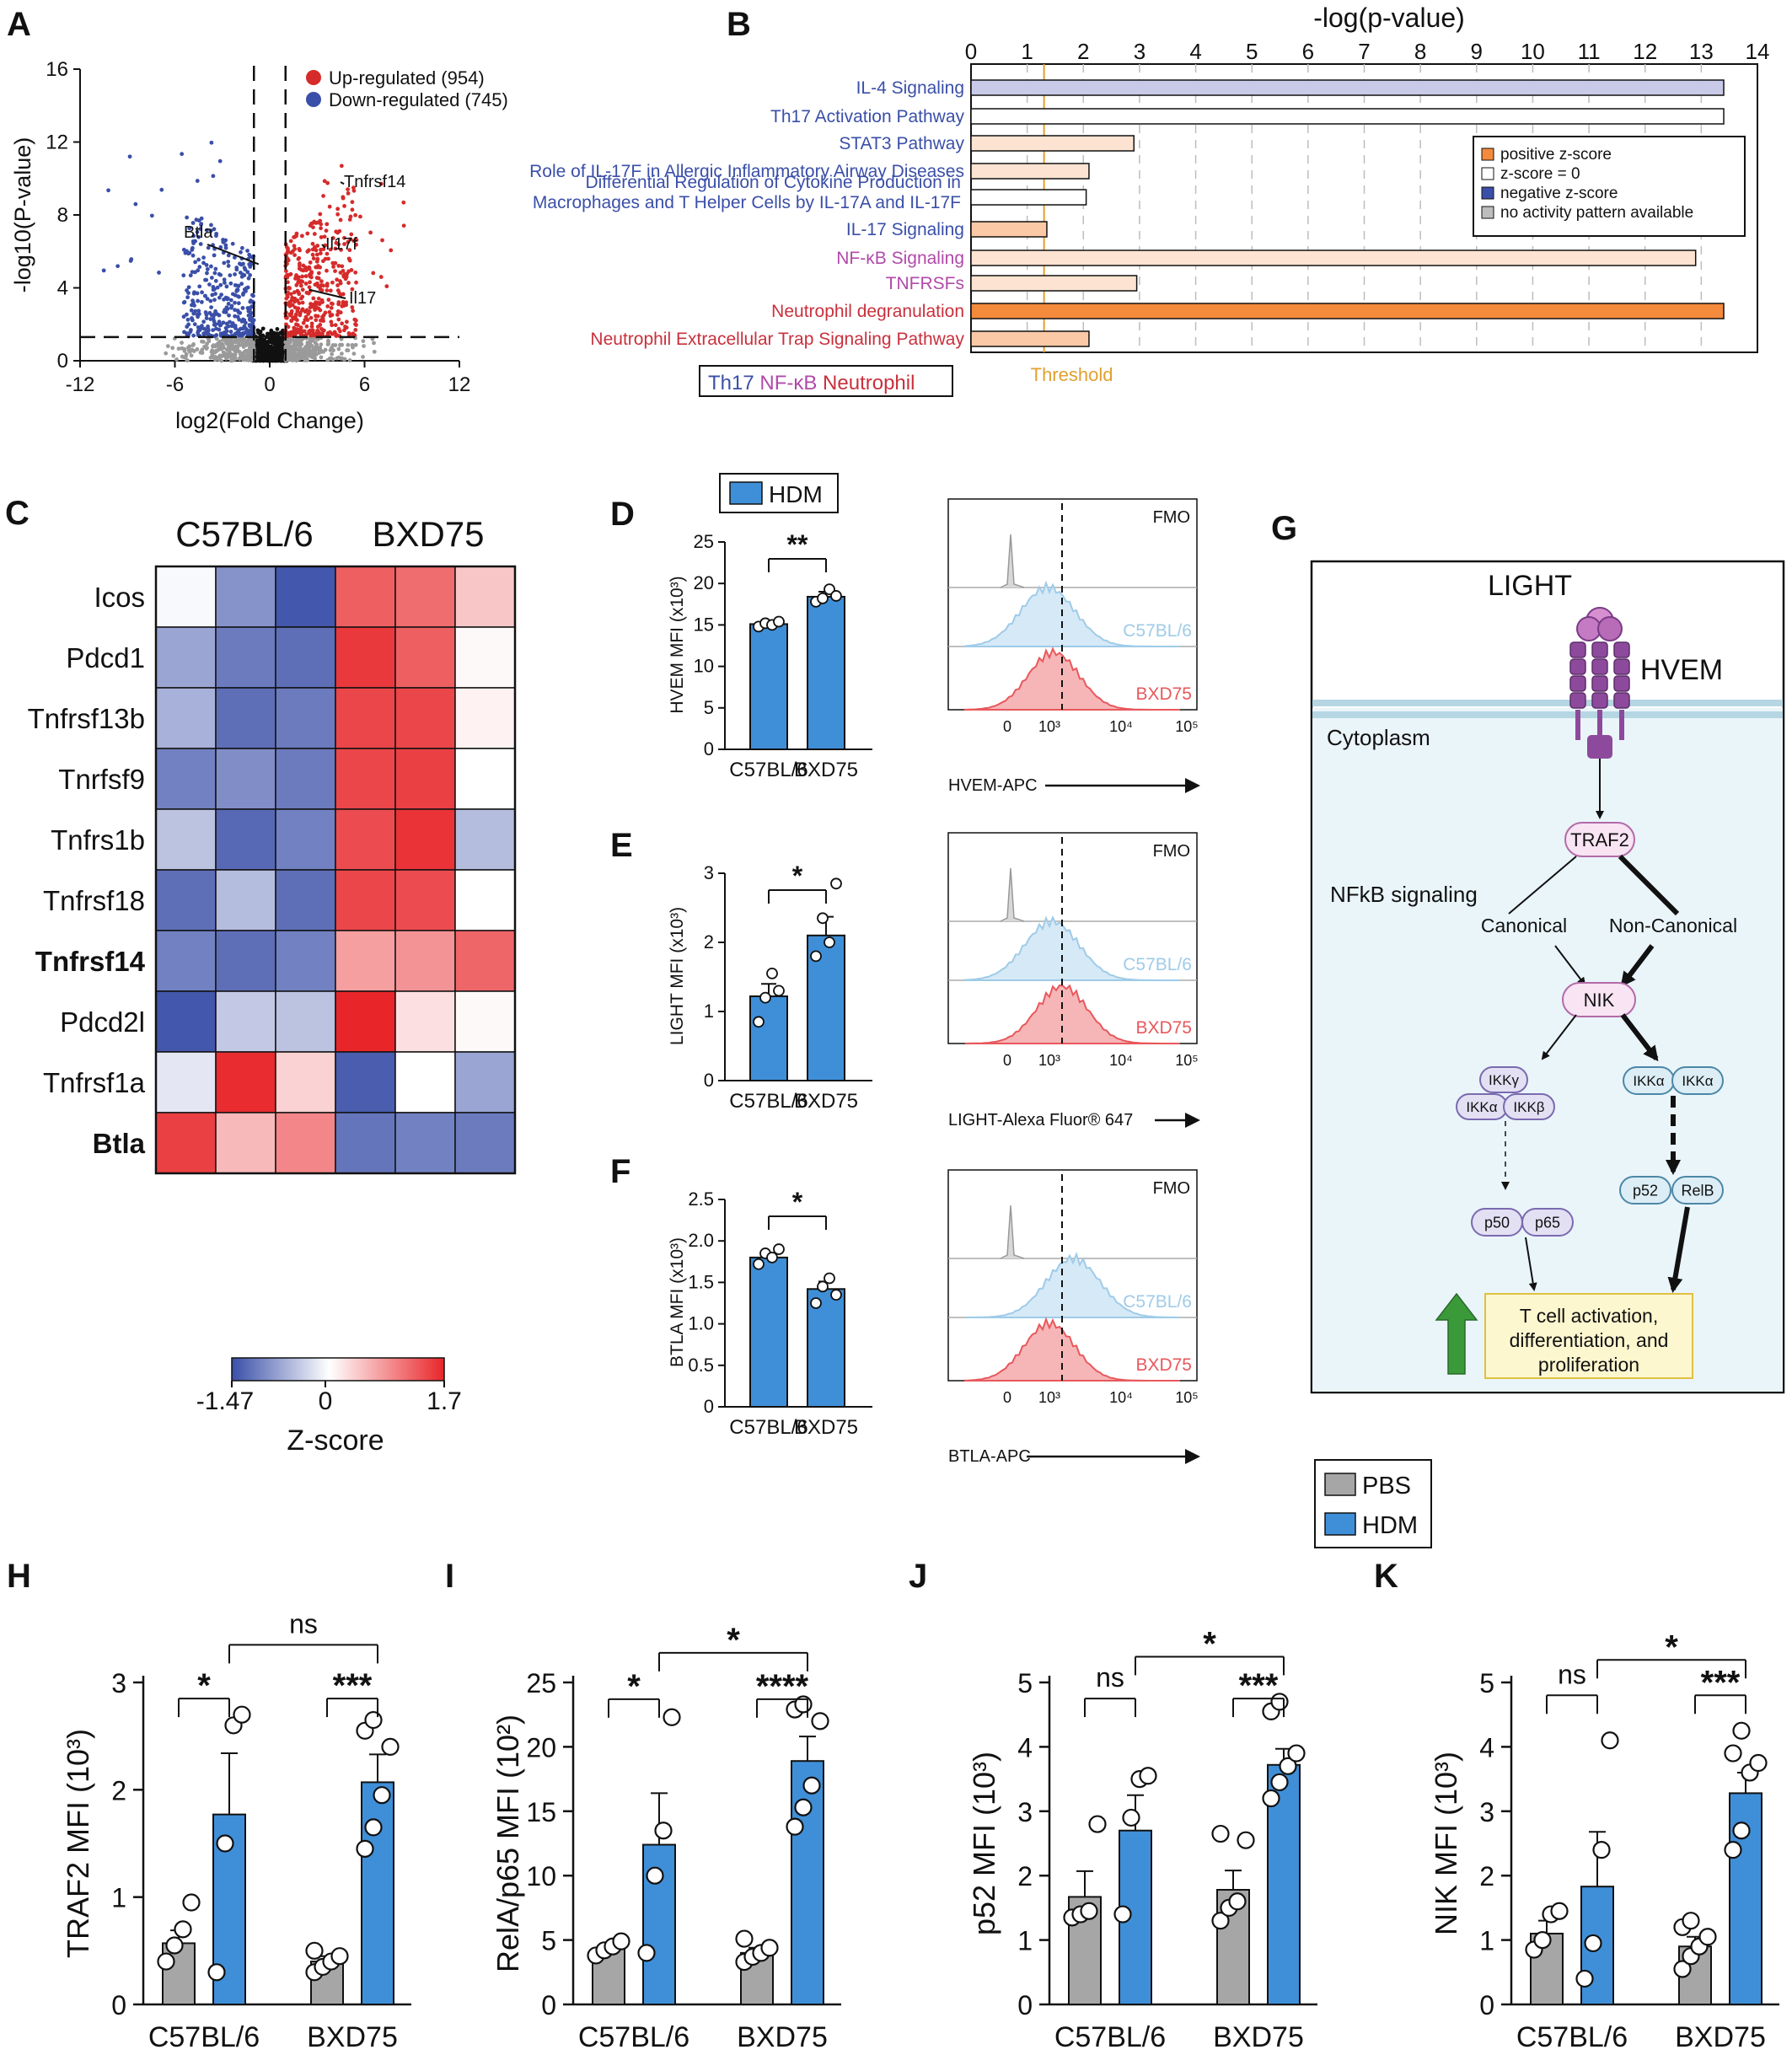 The width and height of the screenshot is (1792, 2055). Describe the element at coordinates (1589, 1336) in the screenshot. I see `outcome-box` at that location.